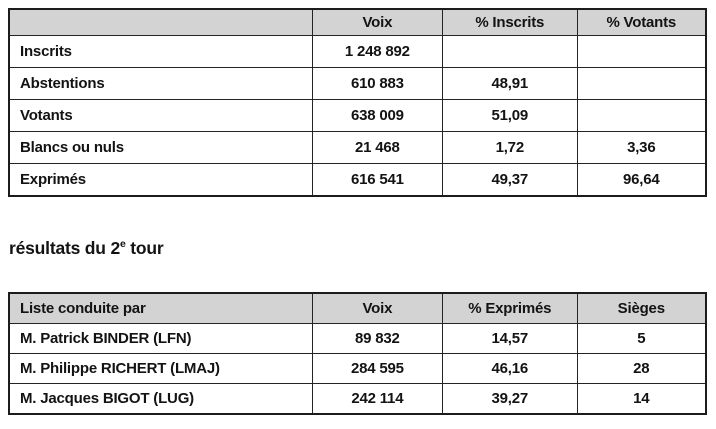  Describe the element at coordinates (377, 147) in the screenshot. I see `cell-voix: 21 468` at that location.